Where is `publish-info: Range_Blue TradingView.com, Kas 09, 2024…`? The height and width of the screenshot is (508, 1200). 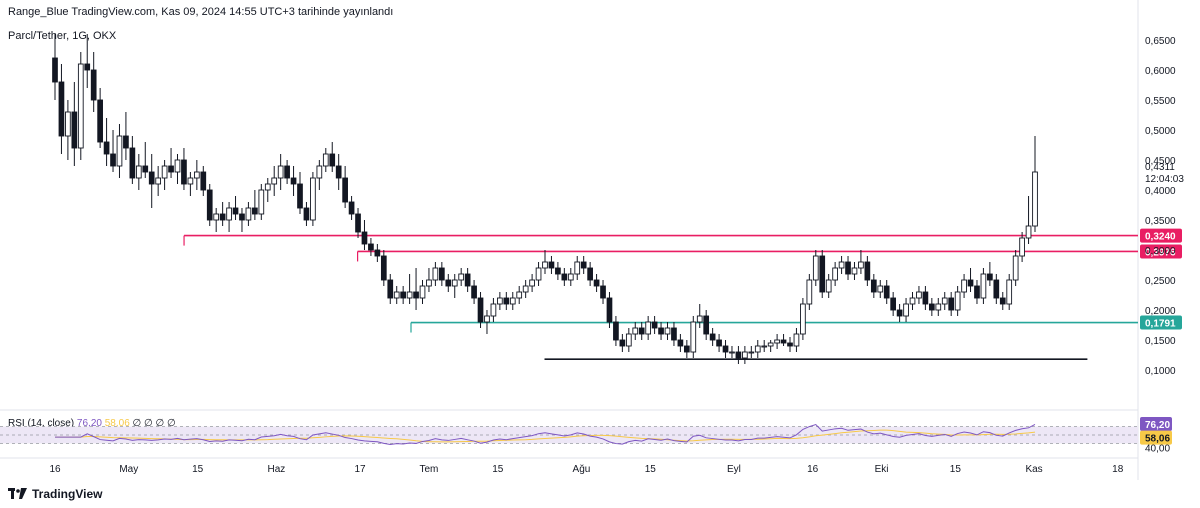
publish-info: Range_Blue TradingView.com, Kas 09, 2024… is located at coordinates (201, 12).